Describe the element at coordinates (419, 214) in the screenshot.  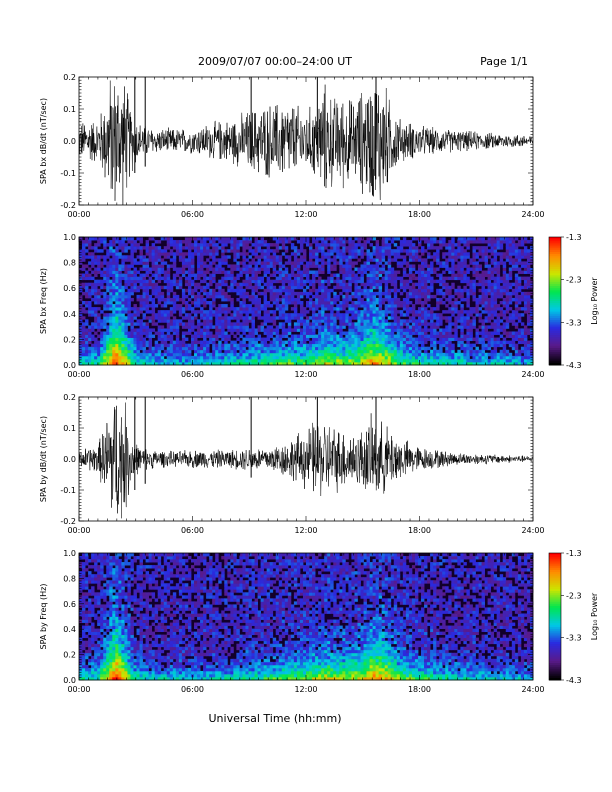
I see `x-tick-label: 18:00` at that location.